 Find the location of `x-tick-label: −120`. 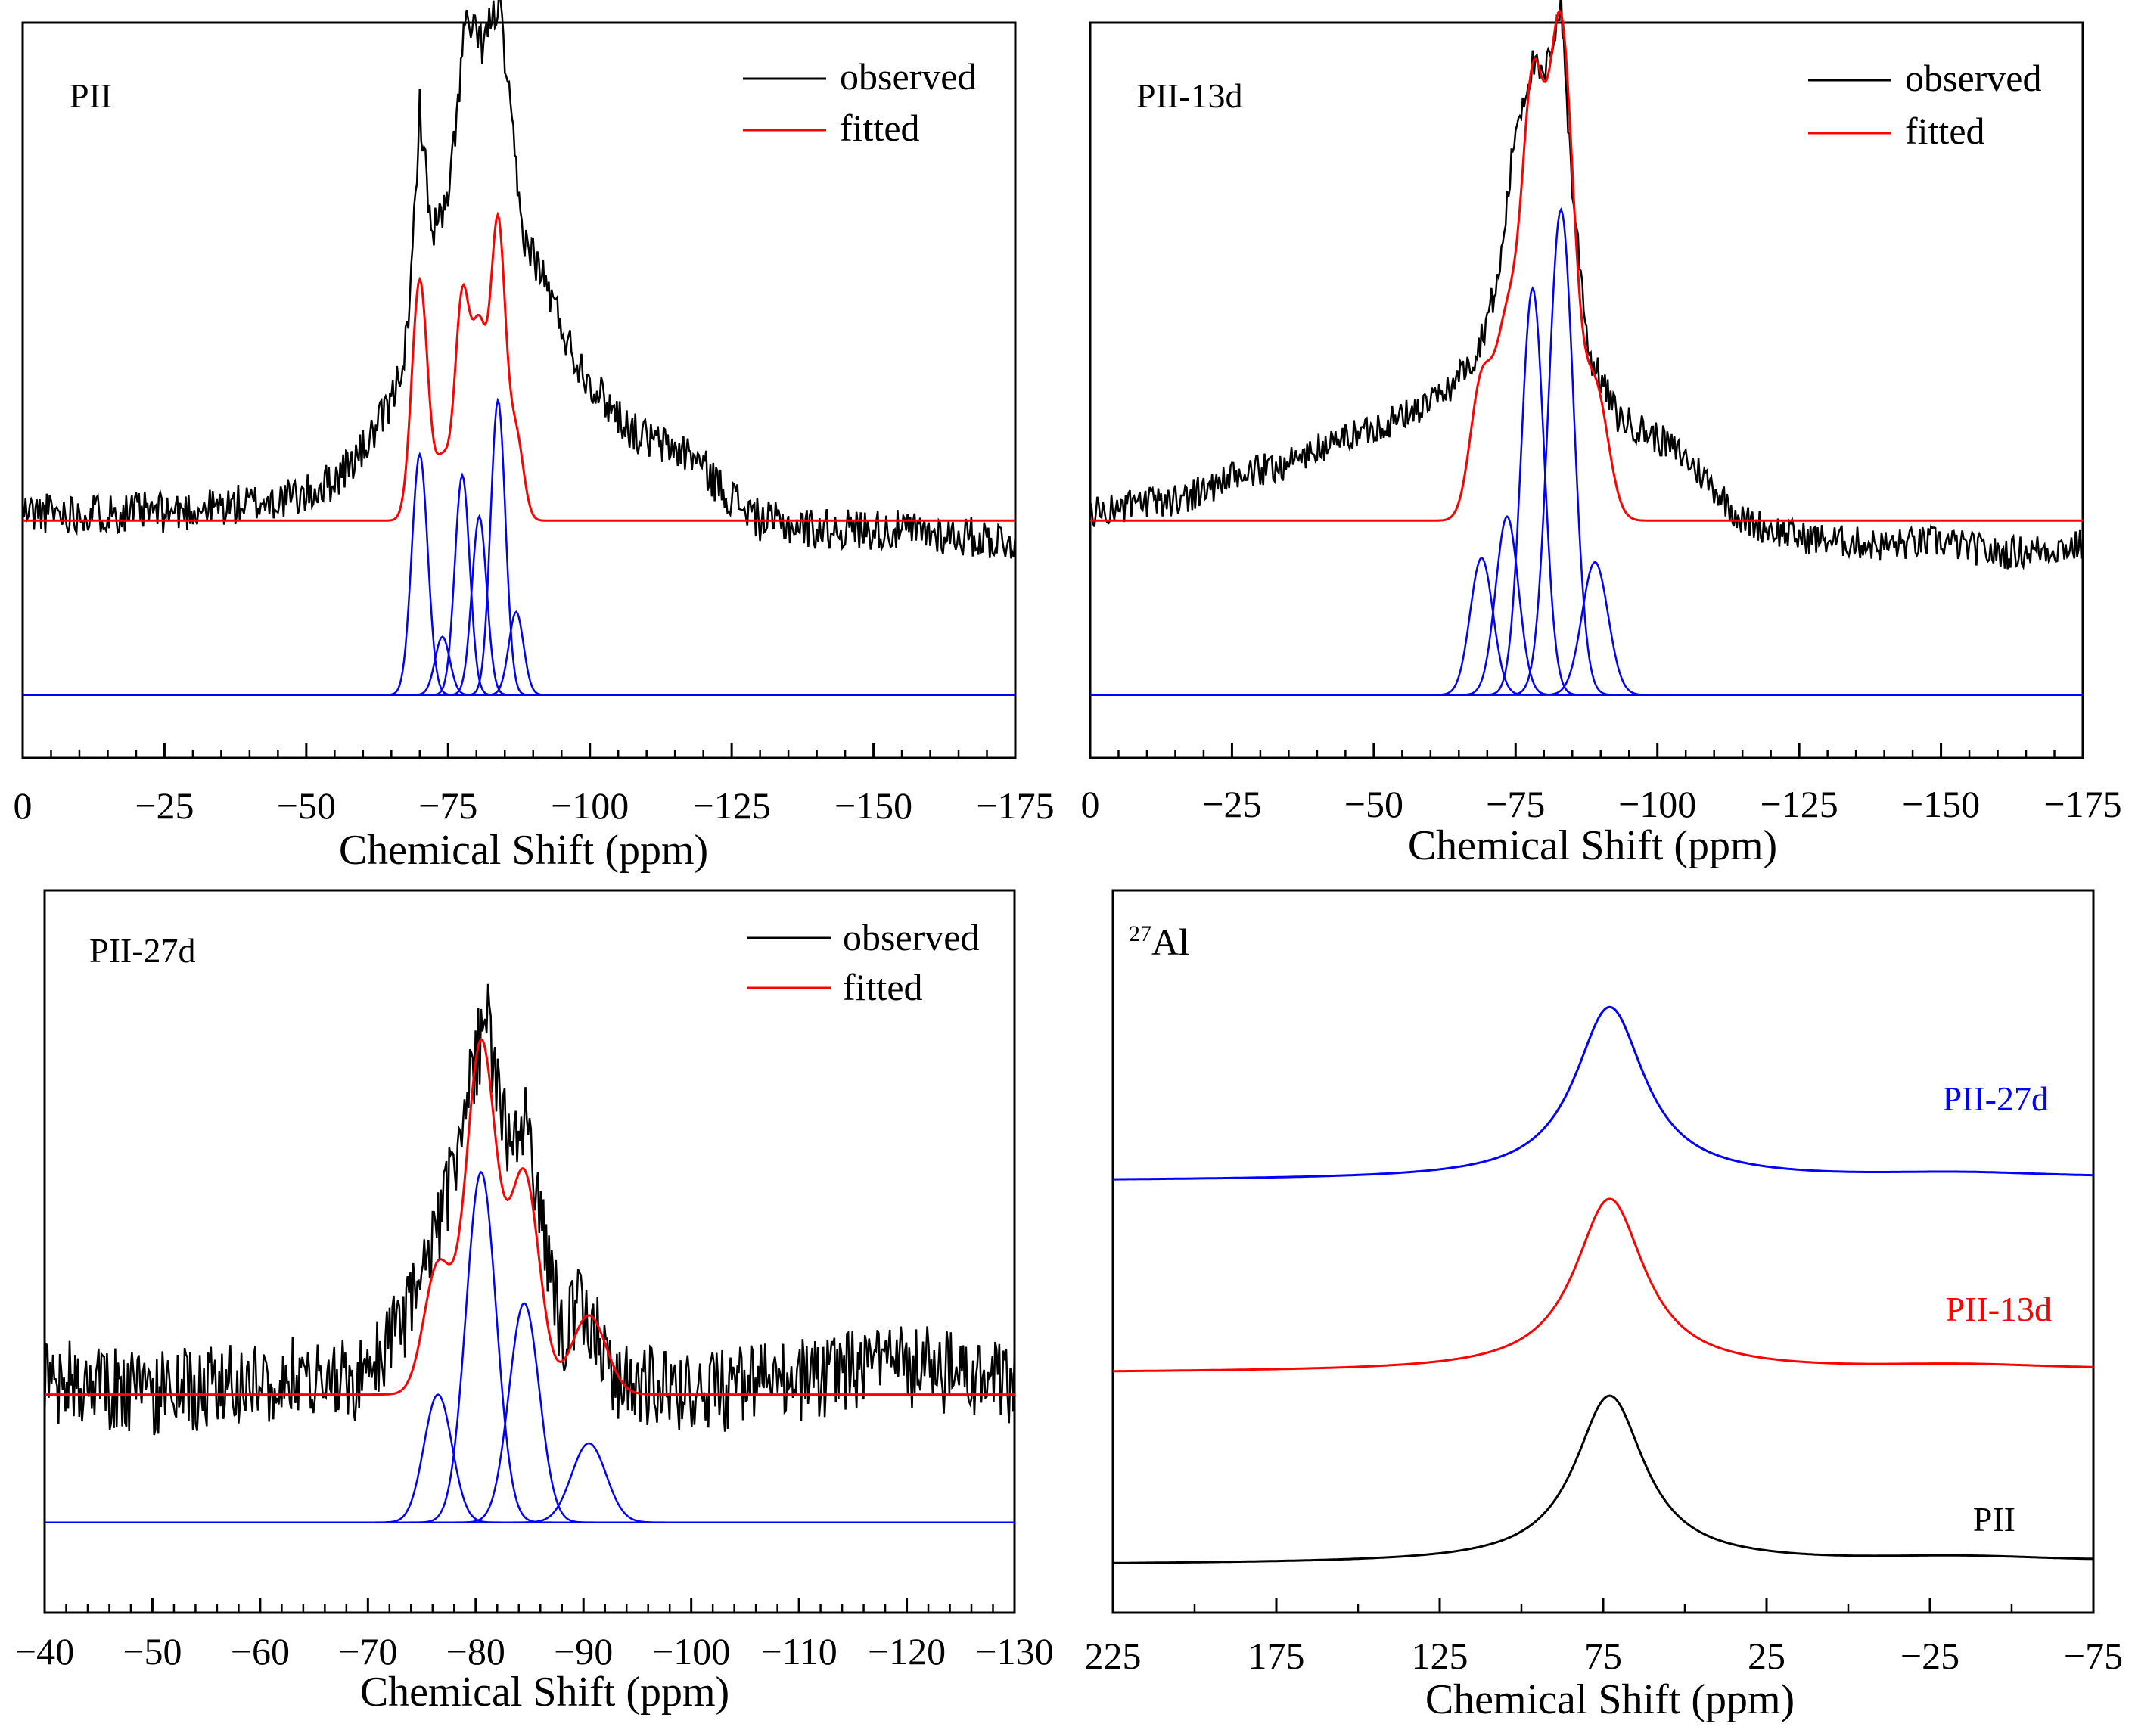

x-tick-label: −120 is located at coordinates (907, 1651).